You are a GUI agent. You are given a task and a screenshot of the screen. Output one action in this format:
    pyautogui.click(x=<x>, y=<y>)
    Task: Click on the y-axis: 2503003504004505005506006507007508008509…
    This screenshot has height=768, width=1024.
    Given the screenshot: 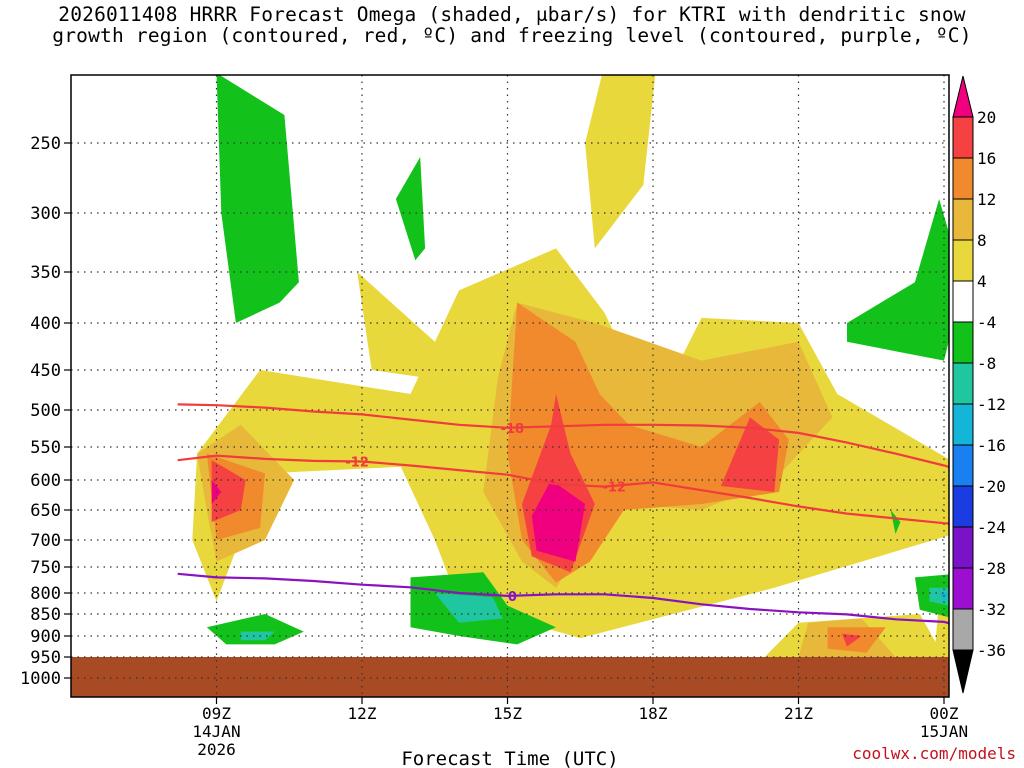 What is the action you would take?
    pyautogui.click(x=45, y=411)
    